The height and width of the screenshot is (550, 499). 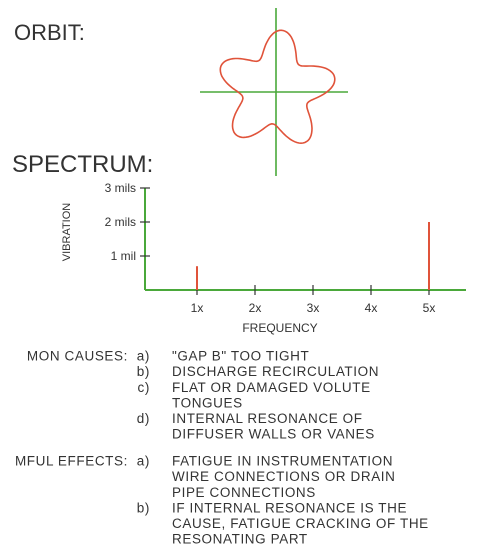 What do you see at coordinates (429, 308) in the screenshot?
I see `x-tick-label: 5x` at bounding box center [429, 308].